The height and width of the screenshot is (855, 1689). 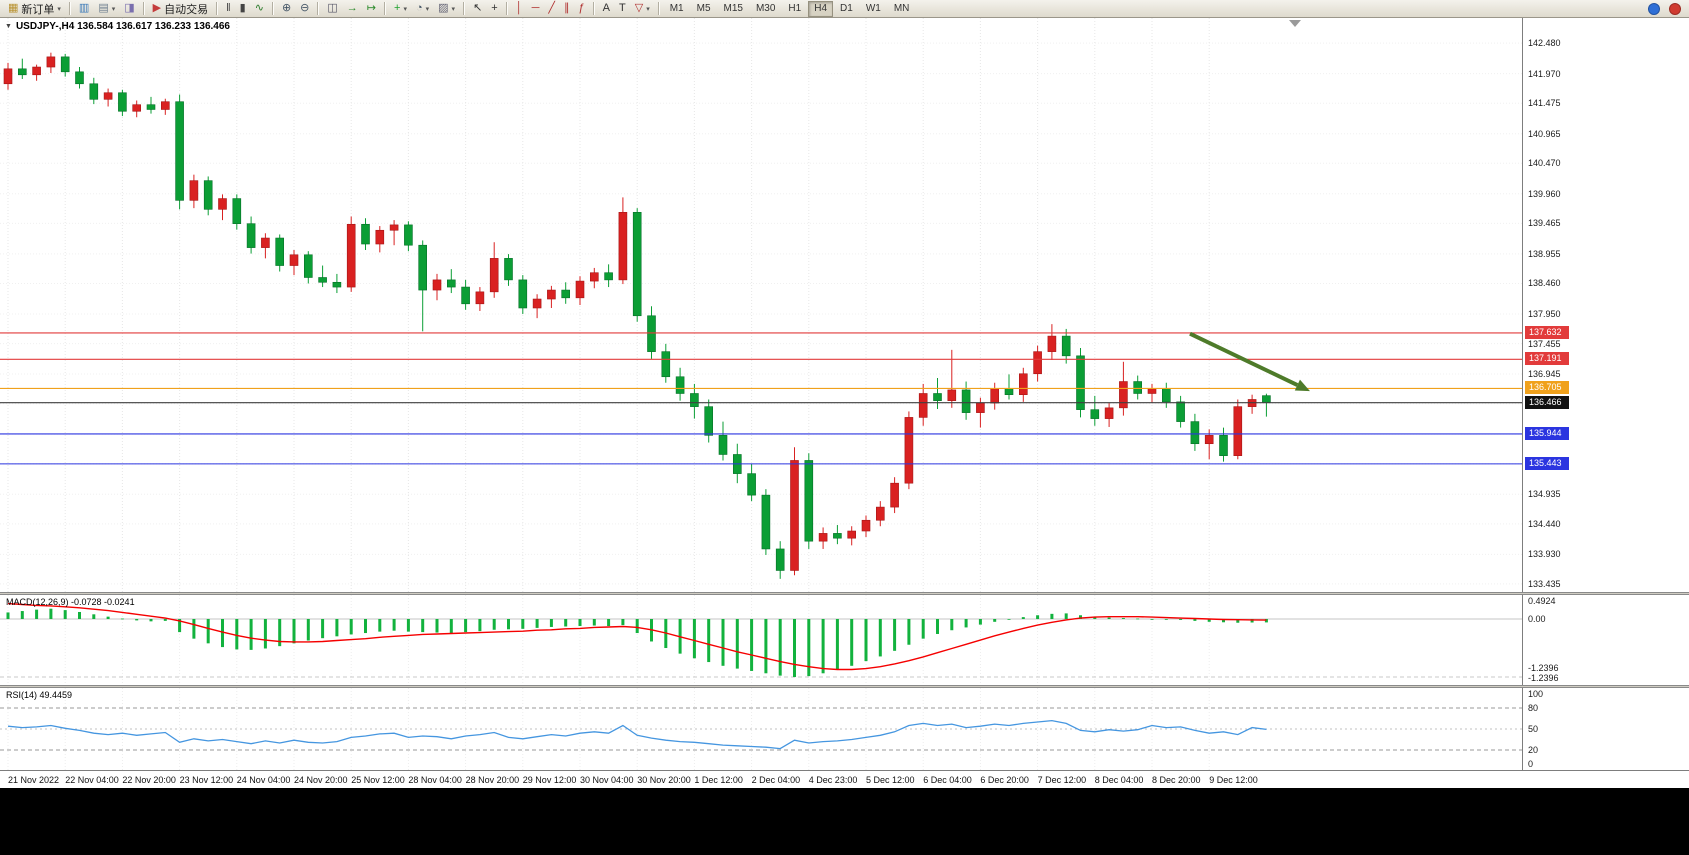 I want to click on rsi-axis-label: 100, so click(x=1536, y=694).